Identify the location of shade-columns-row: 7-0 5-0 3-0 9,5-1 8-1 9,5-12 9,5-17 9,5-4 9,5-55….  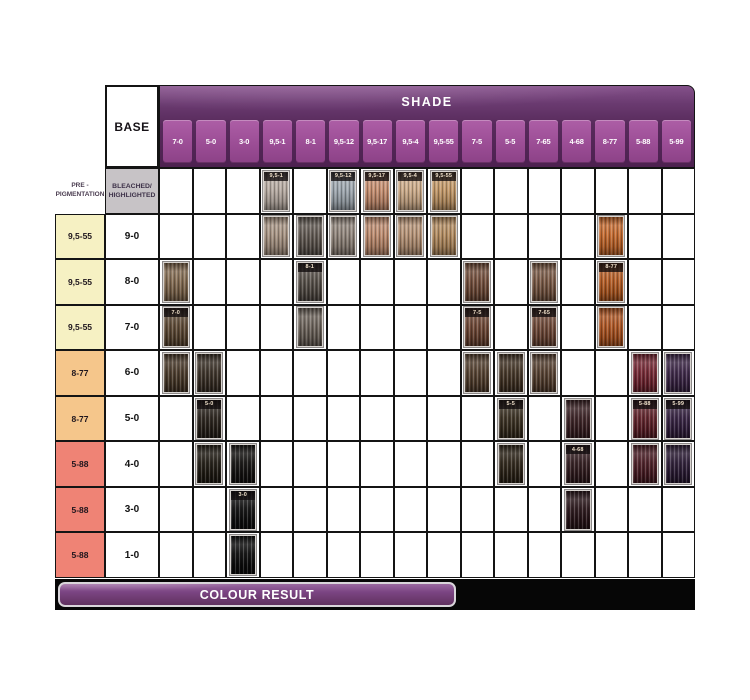
(427, 141).